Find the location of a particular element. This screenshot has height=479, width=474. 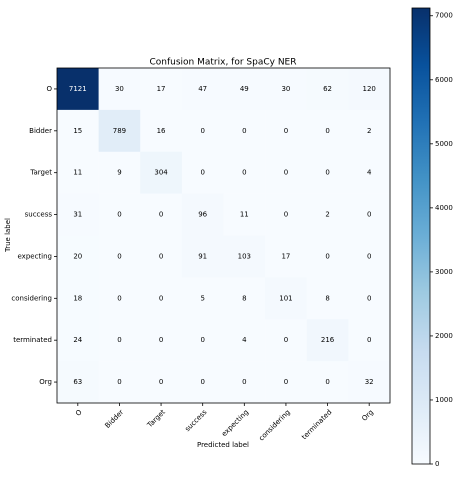

cell-label: 7121 is located at coordinates (78, 89).